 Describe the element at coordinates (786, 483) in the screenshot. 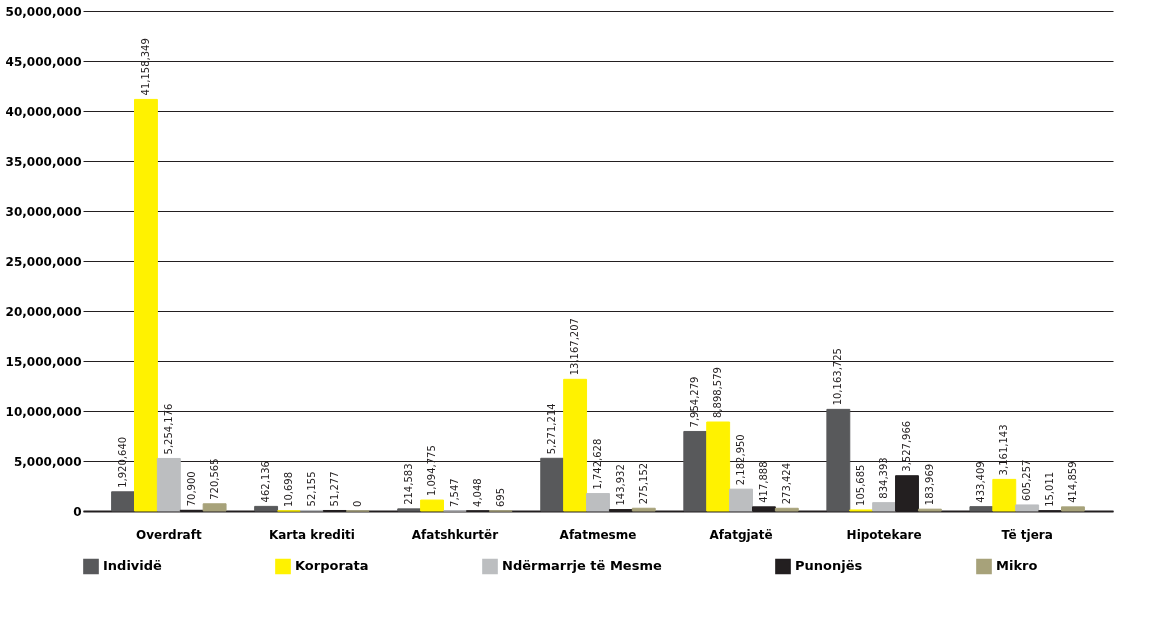

I see `data-label: 273,424` at that location.